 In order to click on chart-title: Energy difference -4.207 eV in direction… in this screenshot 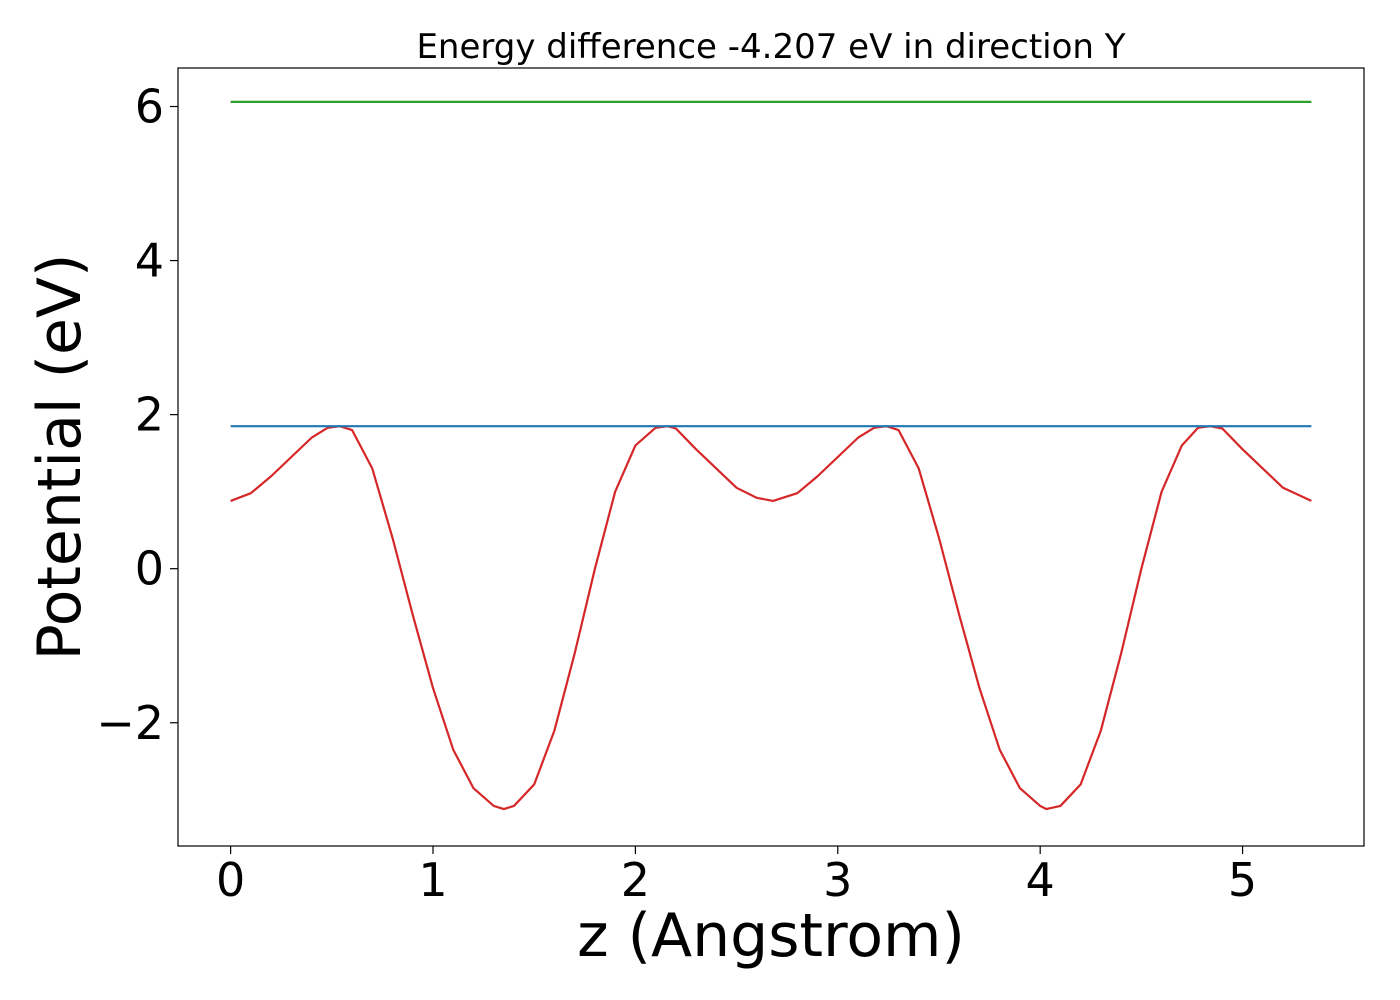, I will do `click(770, 47)`.